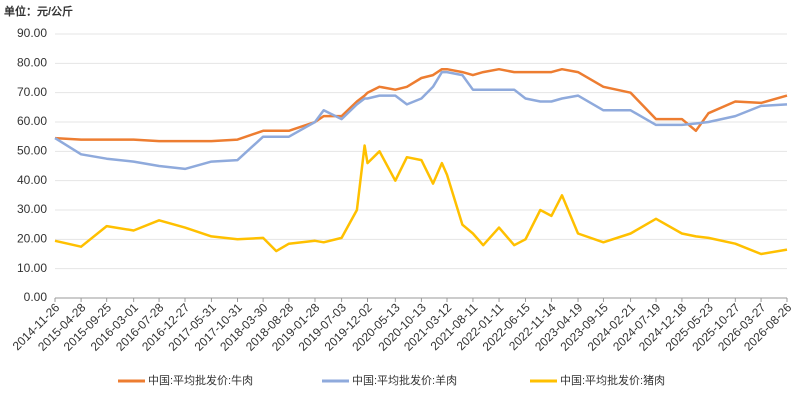 This screenshot has width=800, height=400. What do you see at coordinates (612, 380) in the screenshot?
I see `legend-label: 中国:平均批发价:猪肉` at bounding box center [612, 380].